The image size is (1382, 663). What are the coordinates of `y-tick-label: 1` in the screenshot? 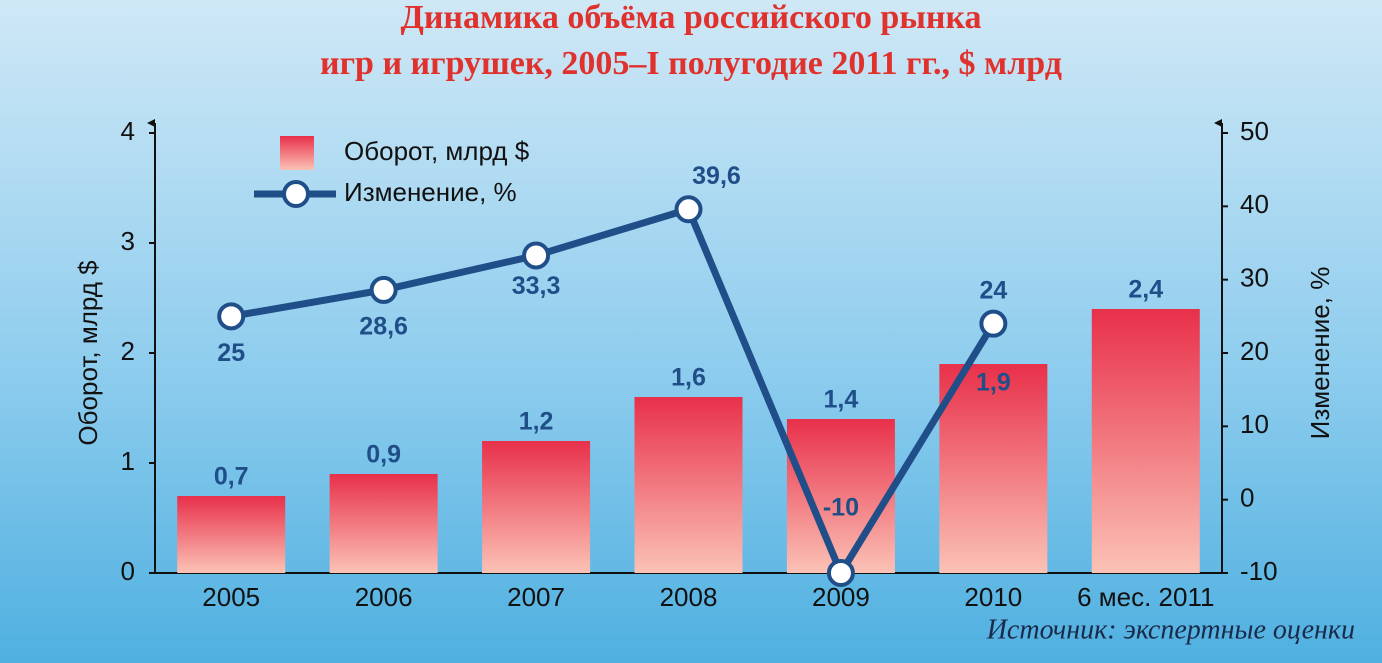 It's located at (128, 461).